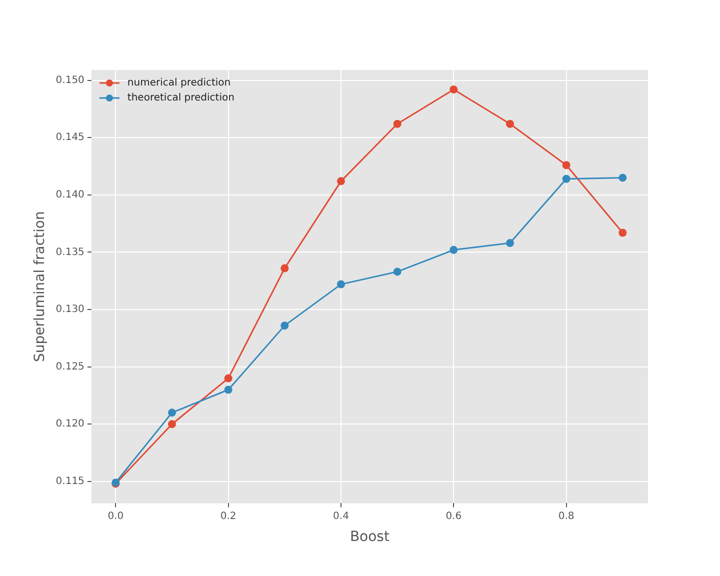 This screenshot has height=576, width=720. I want to click on x-tick-label: 0.2, so click(228, 516).